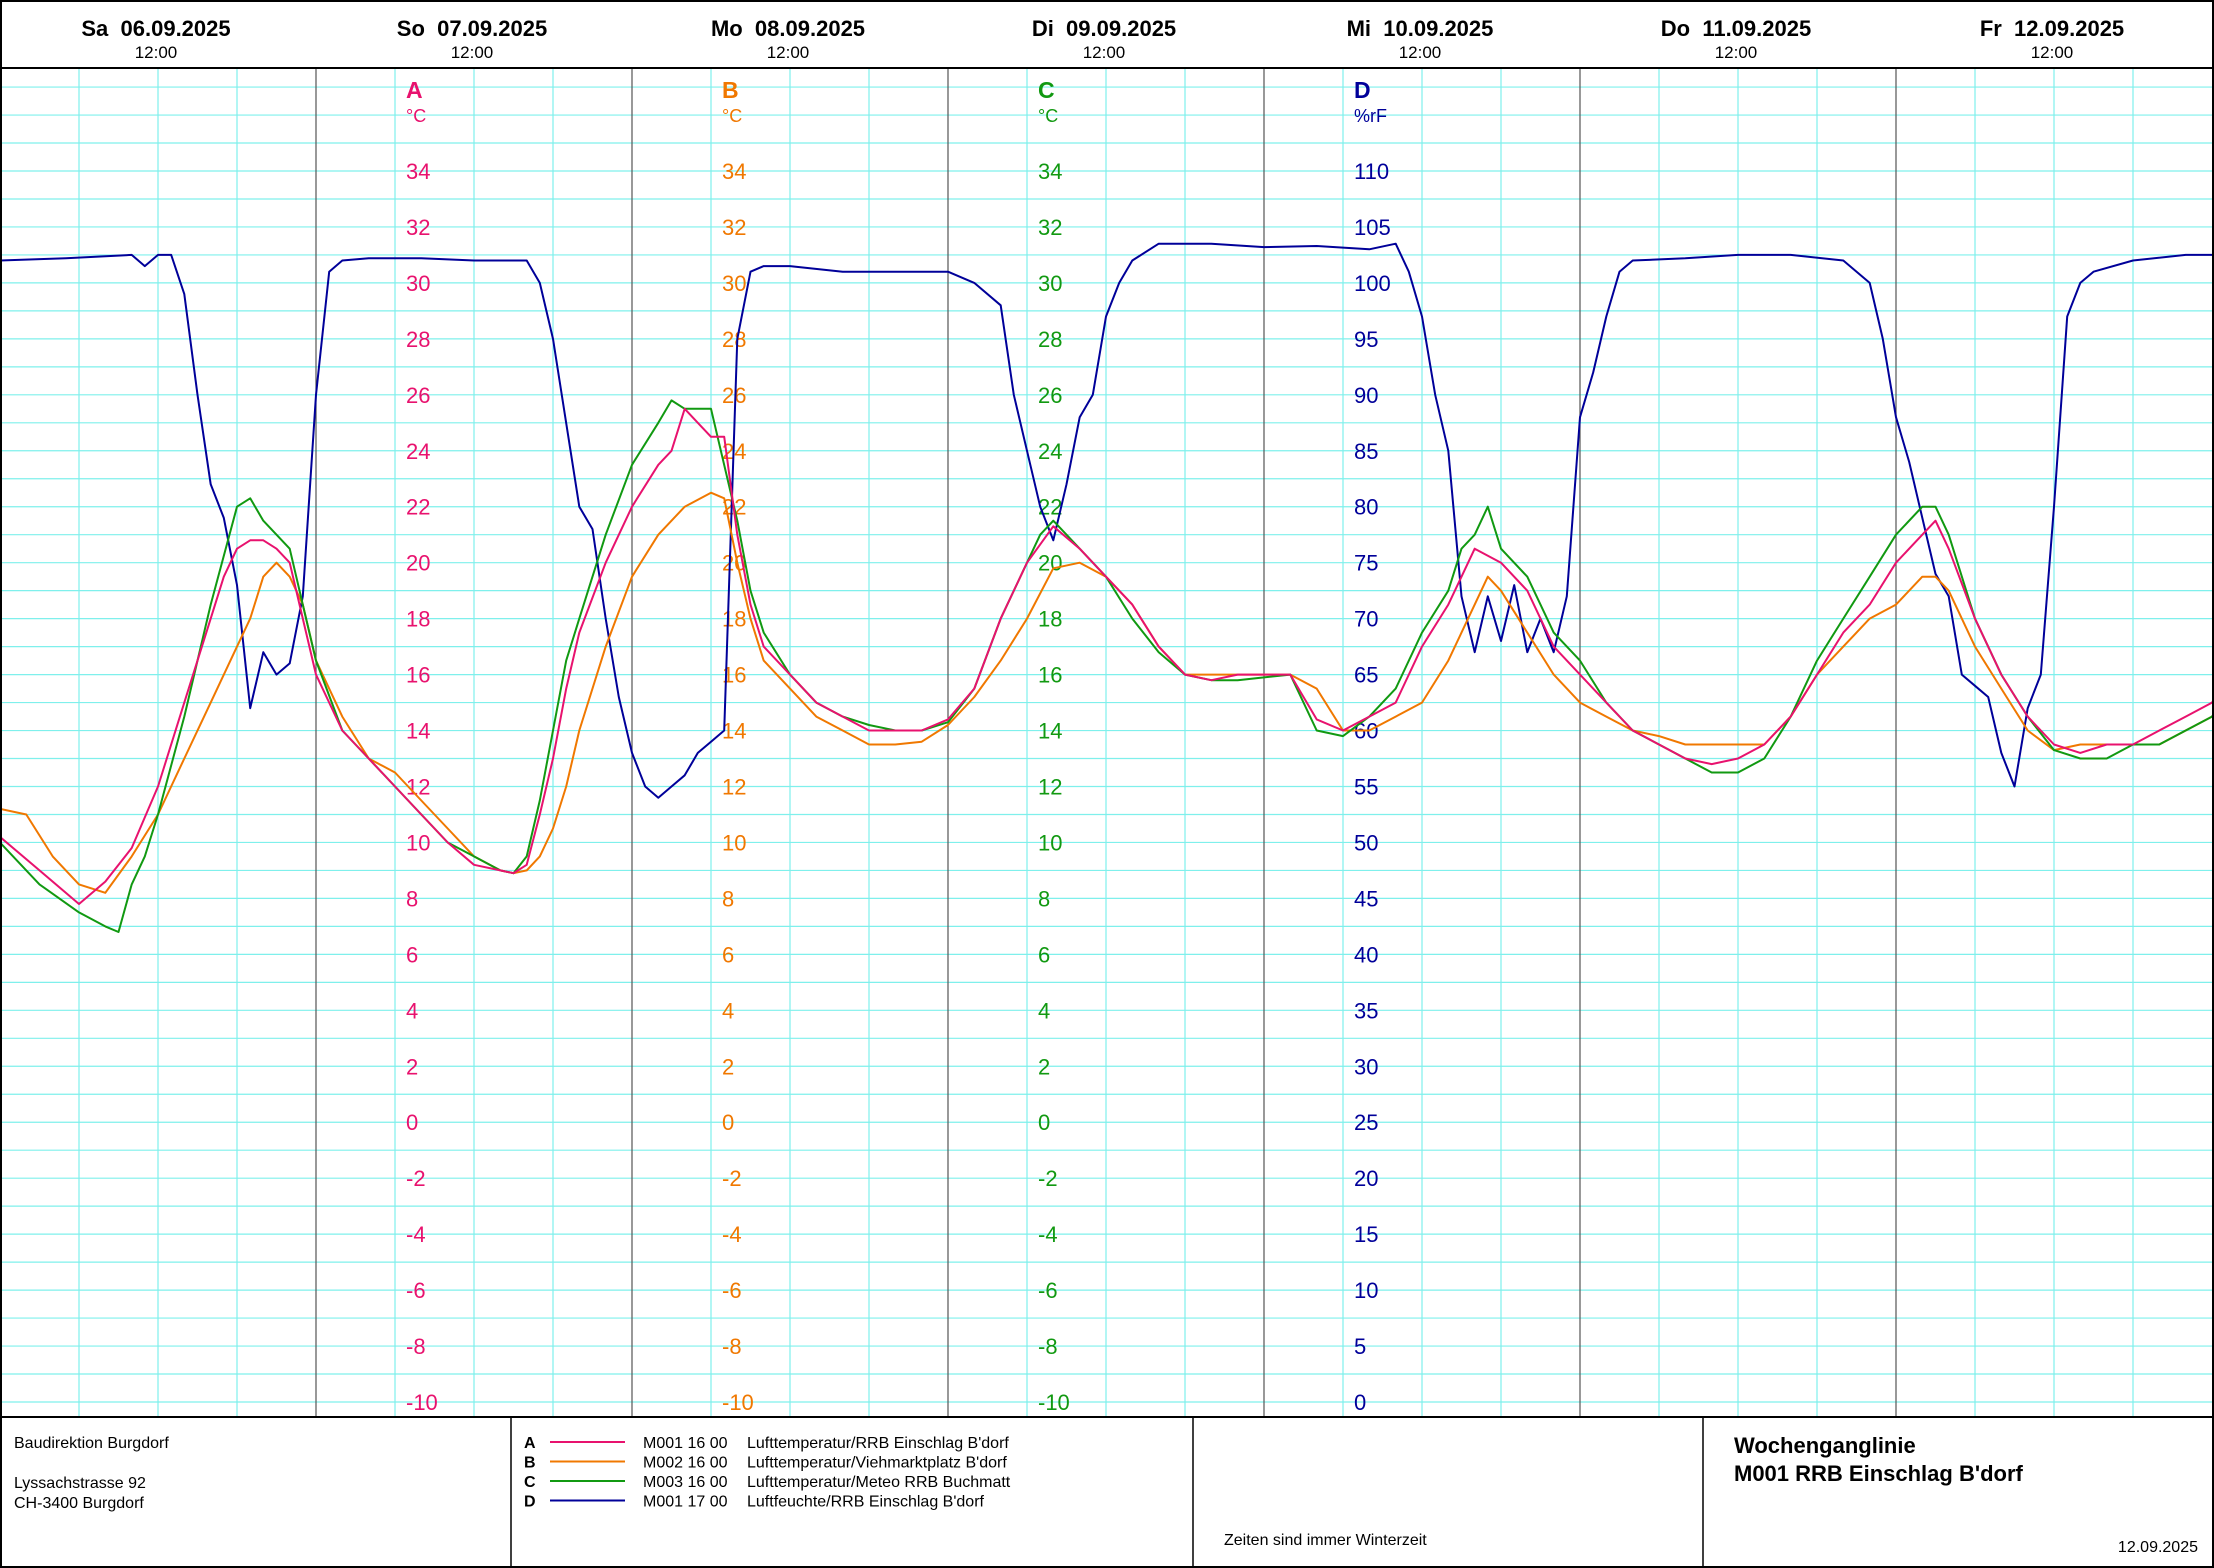  I want to click on time-note: Zeiten sind immer Winterzeit, so click(1325, 1540).